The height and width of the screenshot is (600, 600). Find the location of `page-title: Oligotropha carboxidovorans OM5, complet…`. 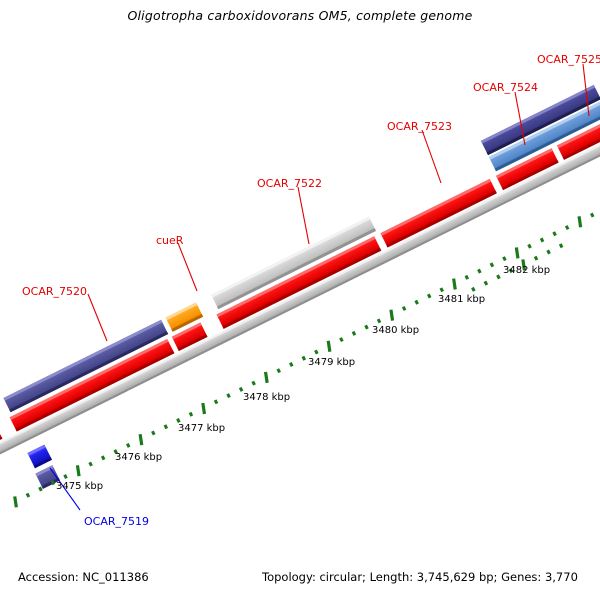

page-title: Oligotropha carboxidovorans OM5, complet… is located at coordinates (300, 15).